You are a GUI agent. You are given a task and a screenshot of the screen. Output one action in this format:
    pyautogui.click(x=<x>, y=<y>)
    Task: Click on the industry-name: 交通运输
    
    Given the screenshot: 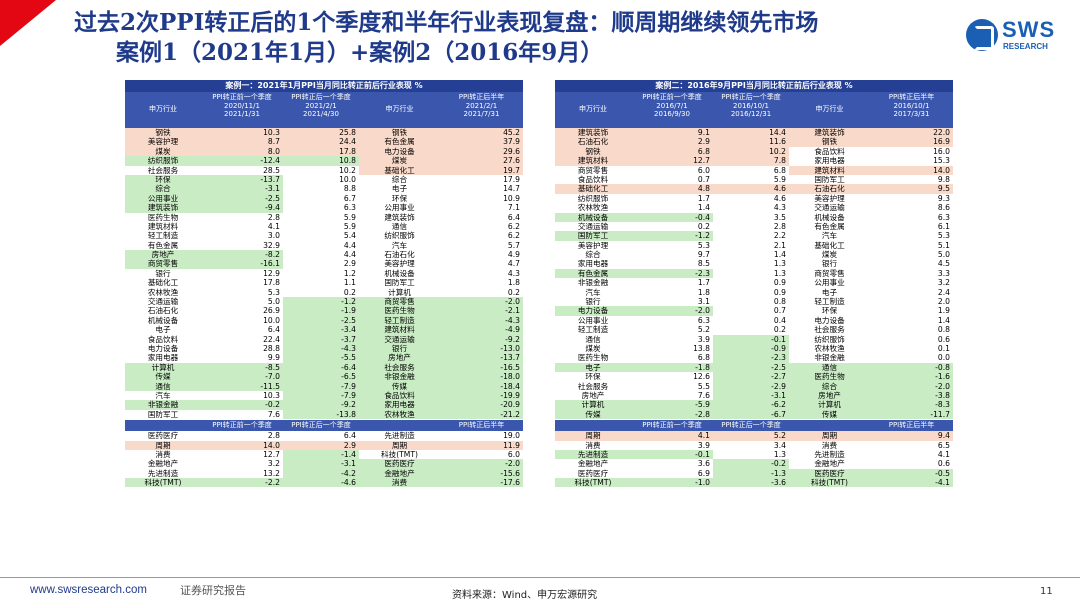 What is the action you would take?
    pyautogui.click(x=163, y=302)
    